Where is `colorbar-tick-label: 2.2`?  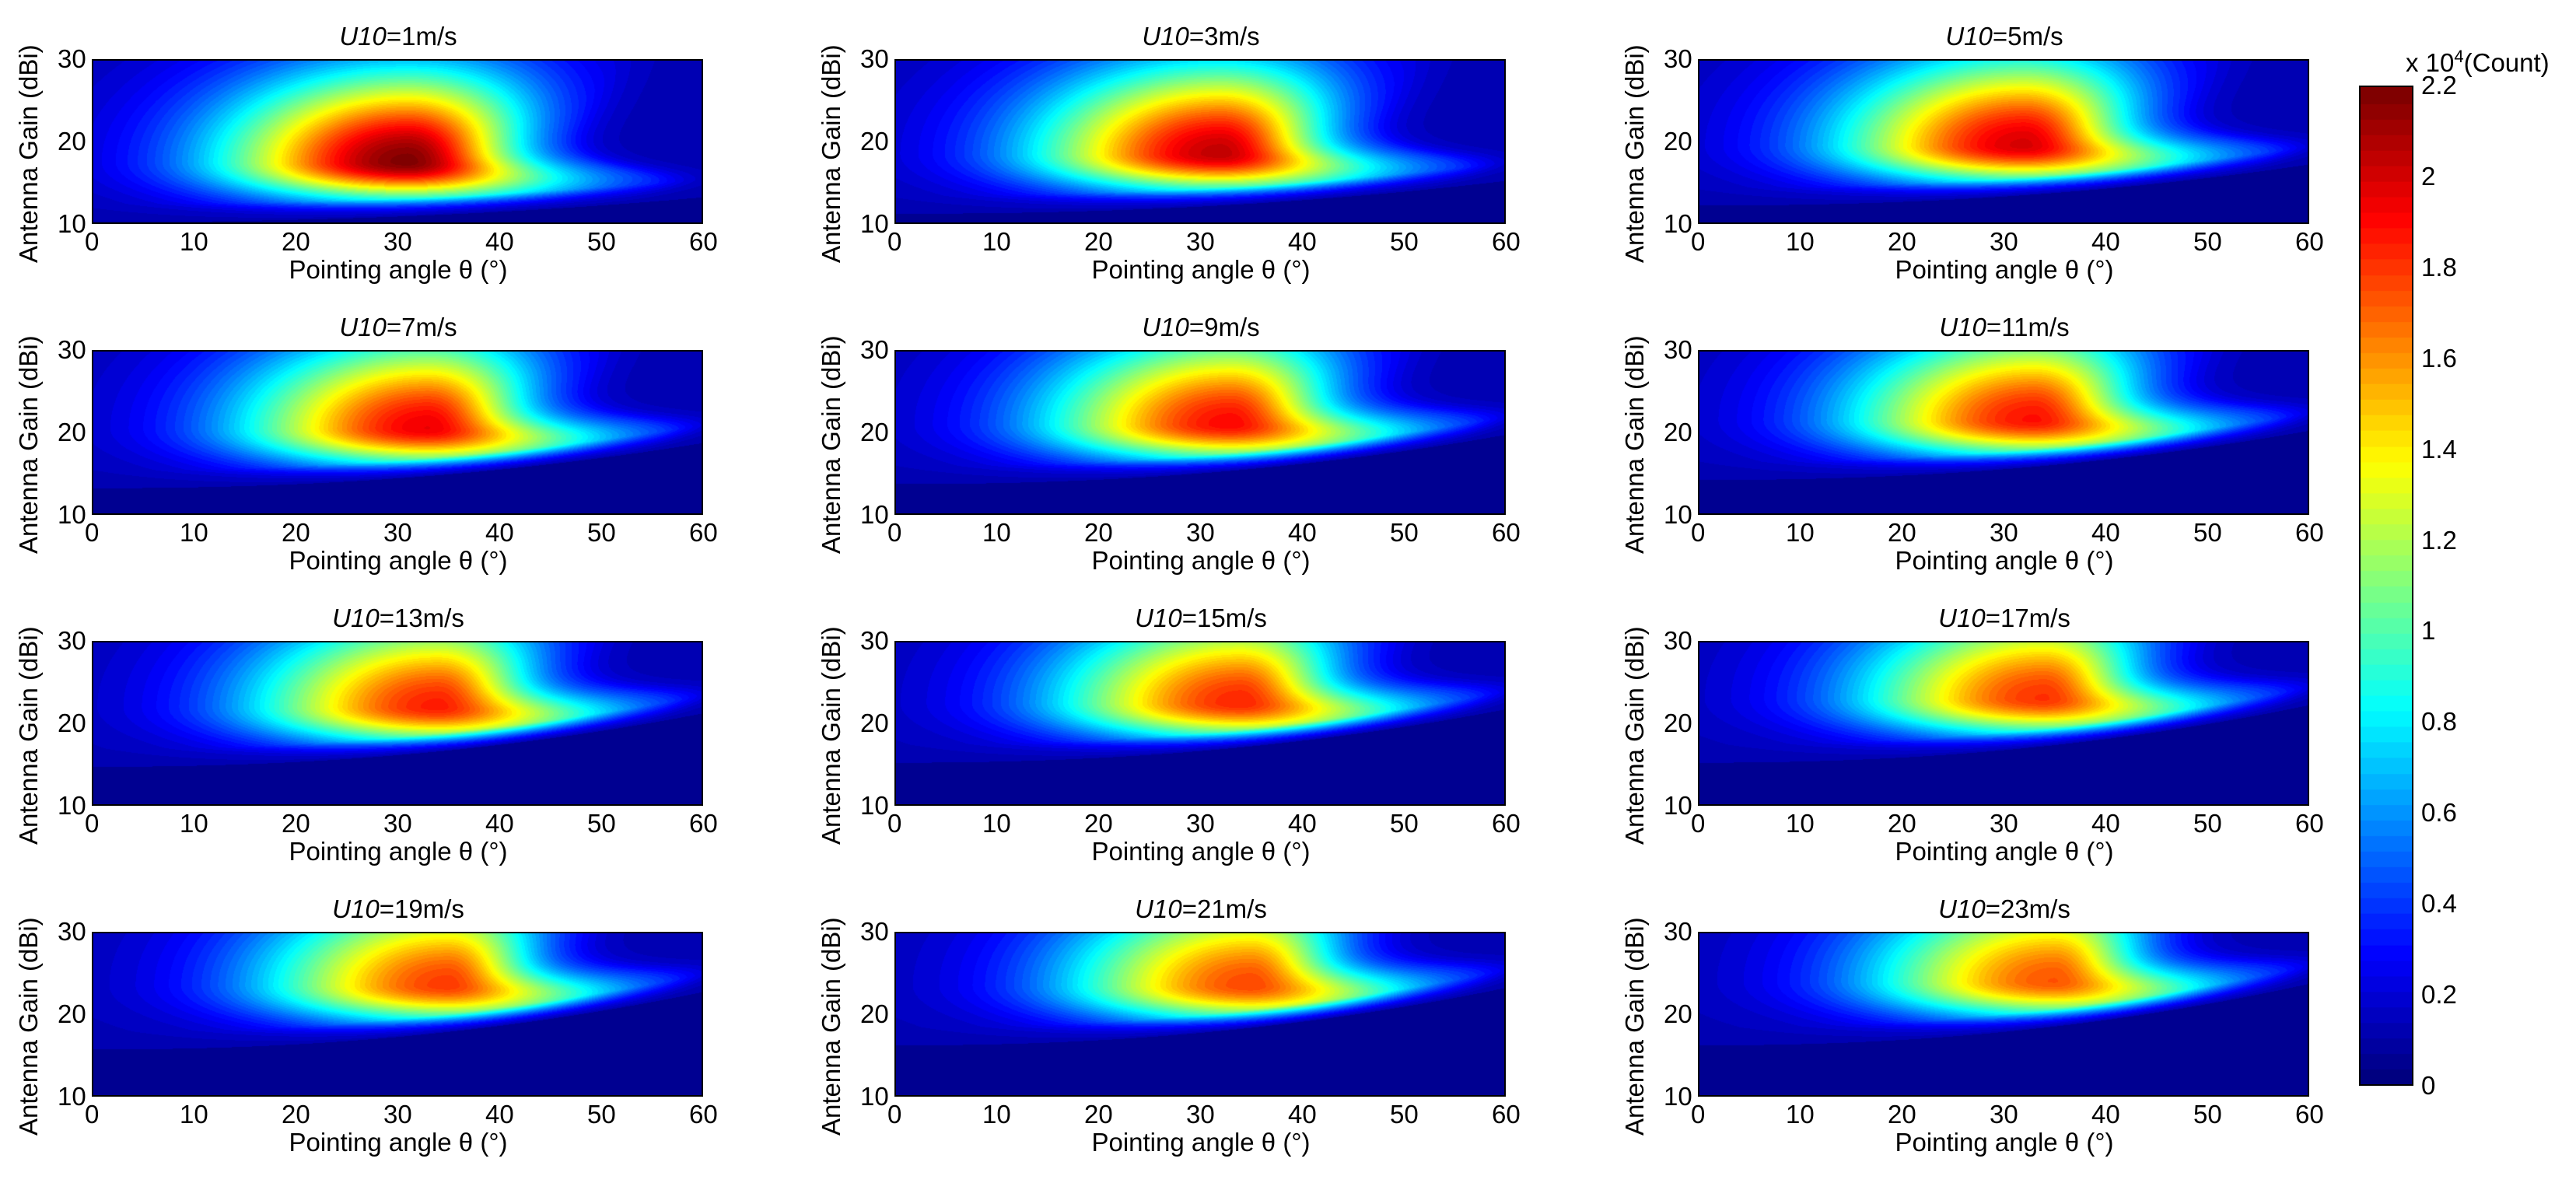 colorbar-tick-label: 2.2 is located at coordinates (2439, 85).